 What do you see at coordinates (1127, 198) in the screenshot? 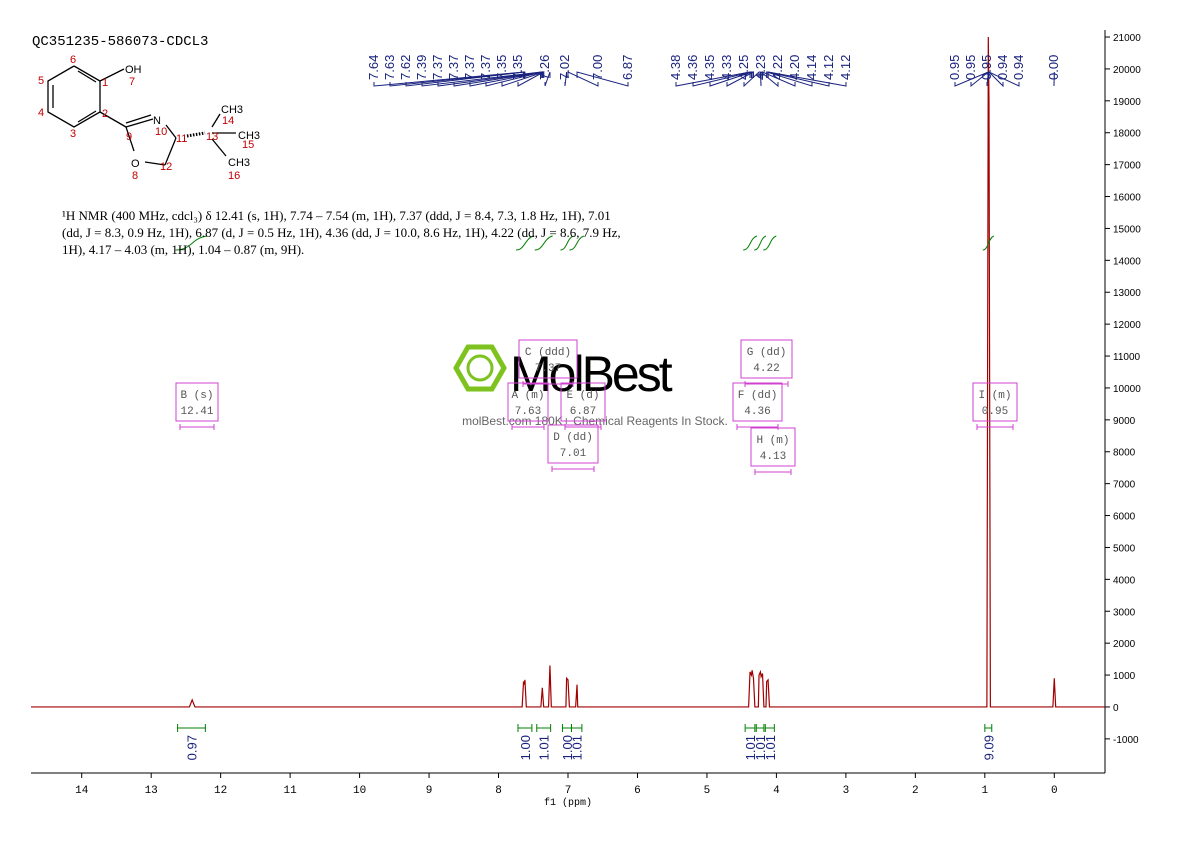
I see `y-tick-label: 16000` at bounding box center [1127, 198].